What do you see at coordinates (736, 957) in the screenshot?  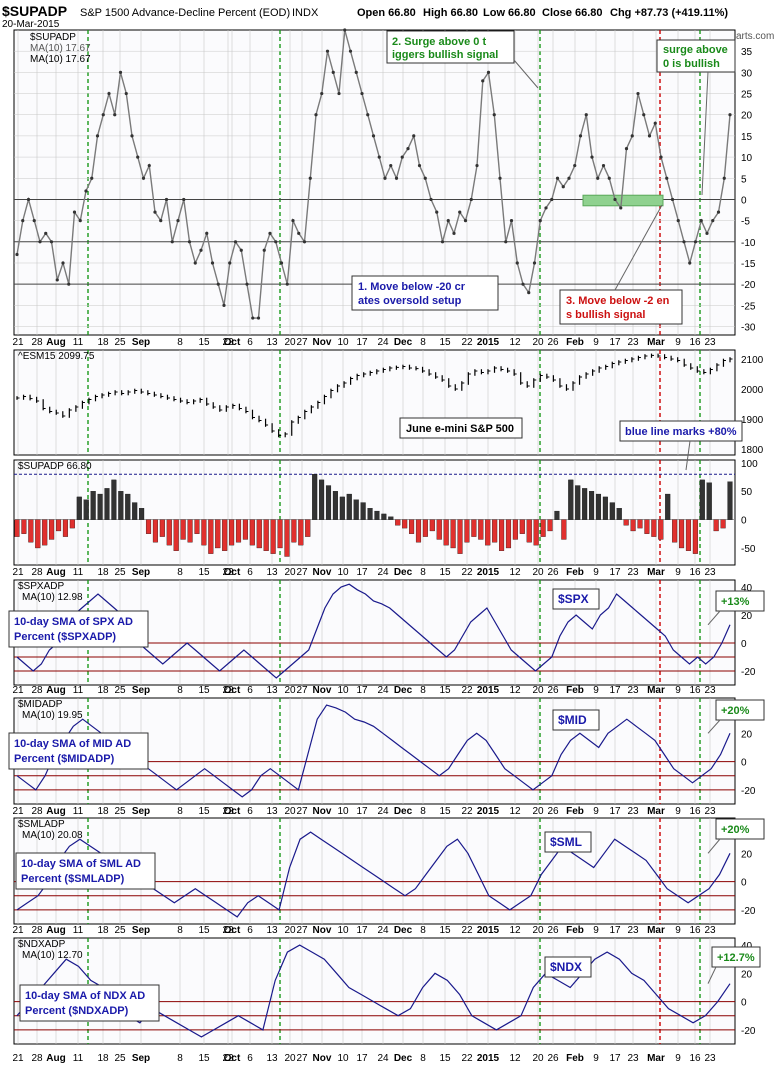 I see `last-value-box` at bounding box center [736, 957].